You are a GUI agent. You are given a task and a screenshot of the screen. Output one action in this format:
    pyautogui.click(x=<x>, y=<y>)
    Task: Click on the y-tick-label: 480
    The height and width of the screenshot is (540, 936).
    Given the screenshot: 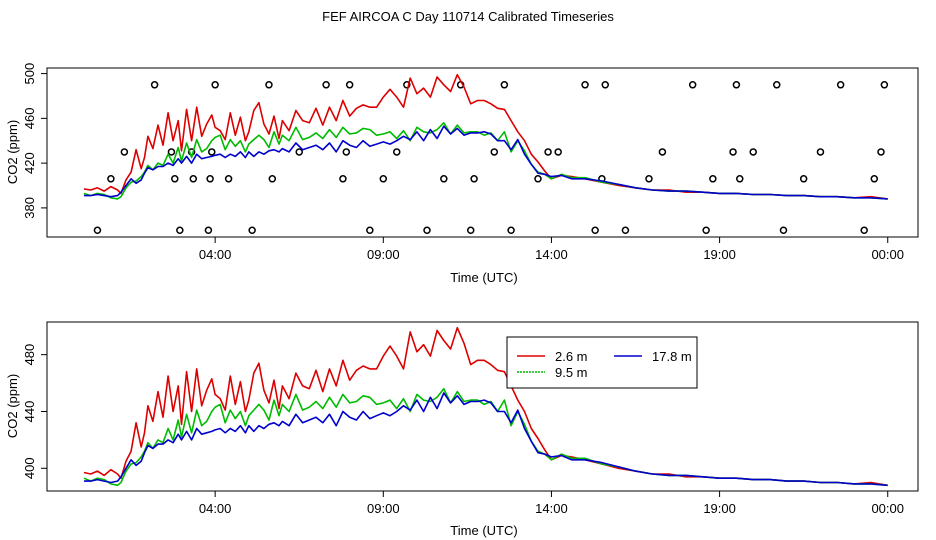 What is the action you would take?
    pyautogui.click(x=29, y=355)
    